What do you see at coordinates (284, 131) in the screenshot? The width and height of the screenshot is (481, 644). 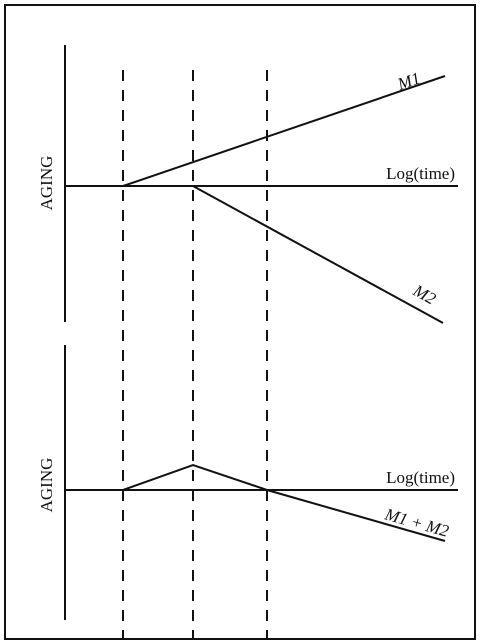 I see `curve-m1` at bounding box center [284, 131].